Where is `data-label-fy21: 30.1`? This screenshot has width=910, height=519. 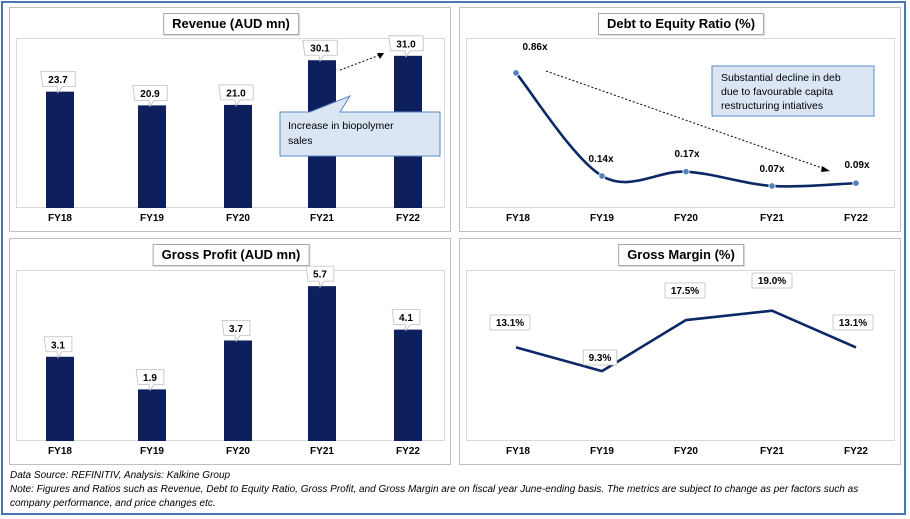 data-label-fy21: 30.1 is located at coordinates (320, 49).